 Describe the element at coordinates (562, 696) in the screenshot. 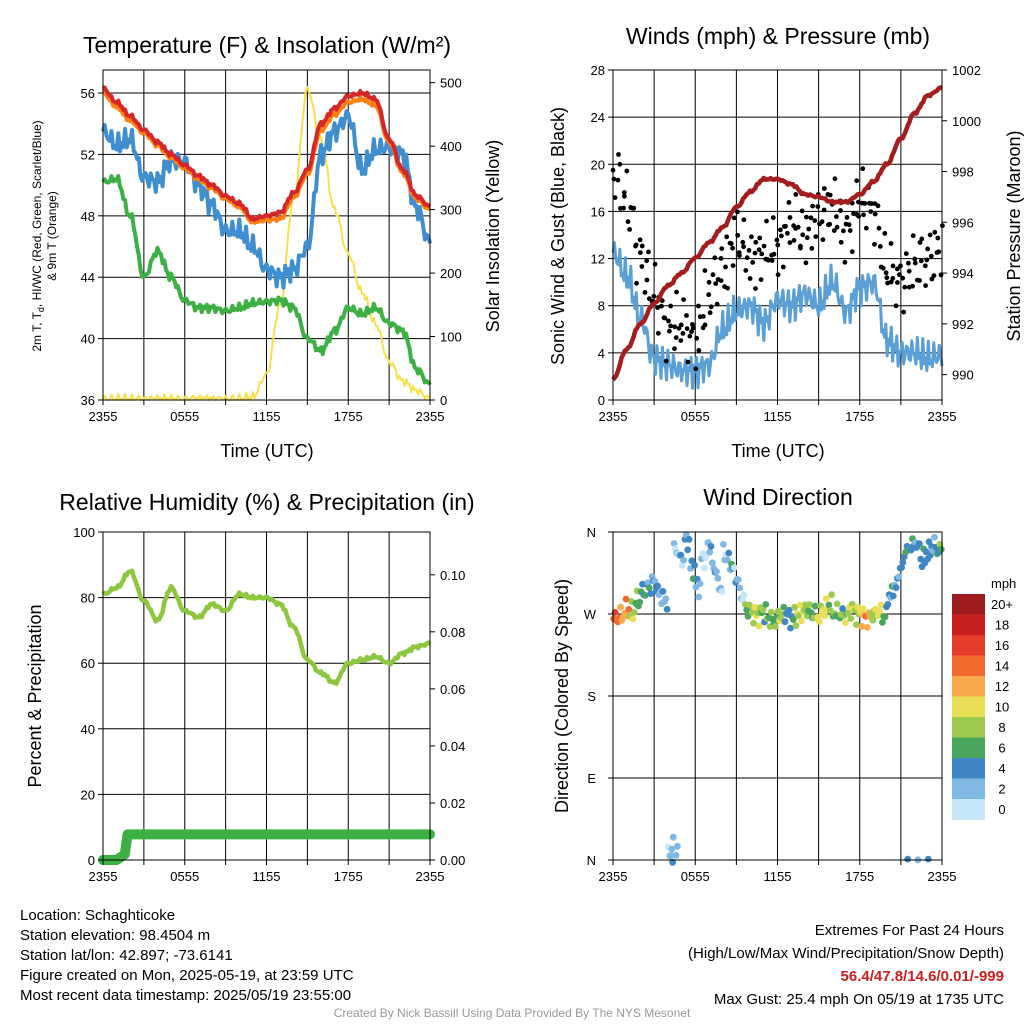

I see `direction-ylabel: Direction (Colored By Speed)` at that location.